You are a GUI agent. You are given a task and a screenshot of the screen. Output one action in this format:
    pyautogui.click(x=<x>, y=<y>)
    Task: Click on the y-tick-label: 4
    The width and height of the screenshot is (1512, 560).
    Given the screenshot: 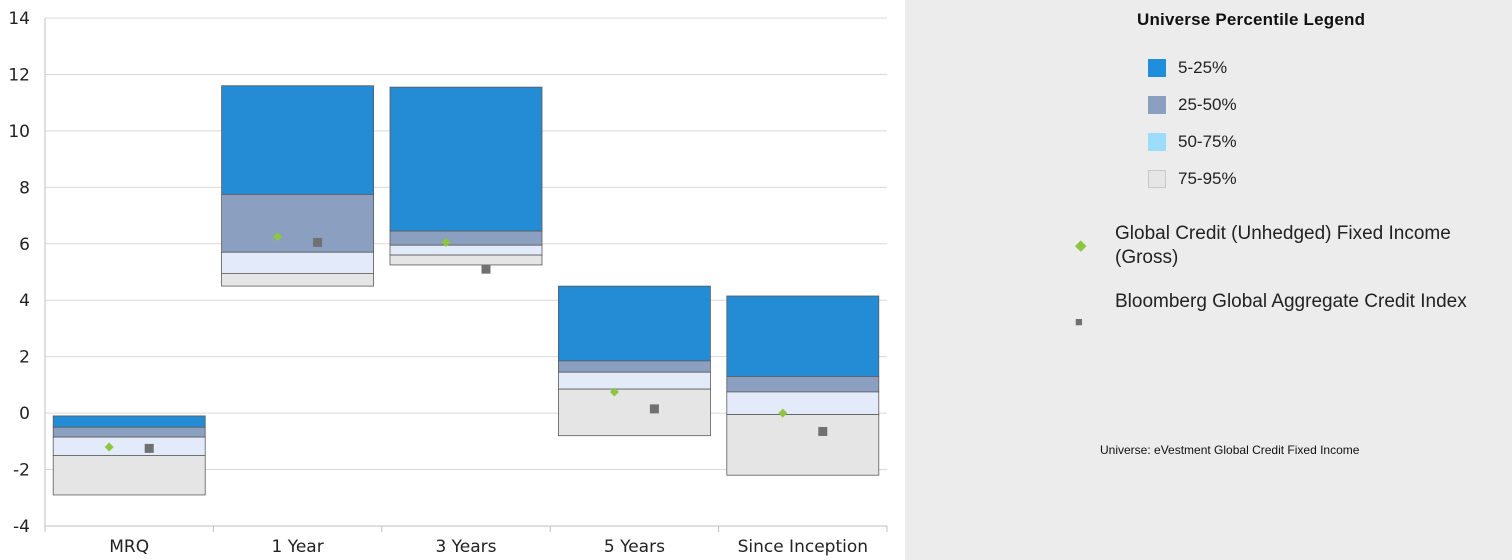 What is the action you would take?
    pyautogui.click(x=24, y=301)
    